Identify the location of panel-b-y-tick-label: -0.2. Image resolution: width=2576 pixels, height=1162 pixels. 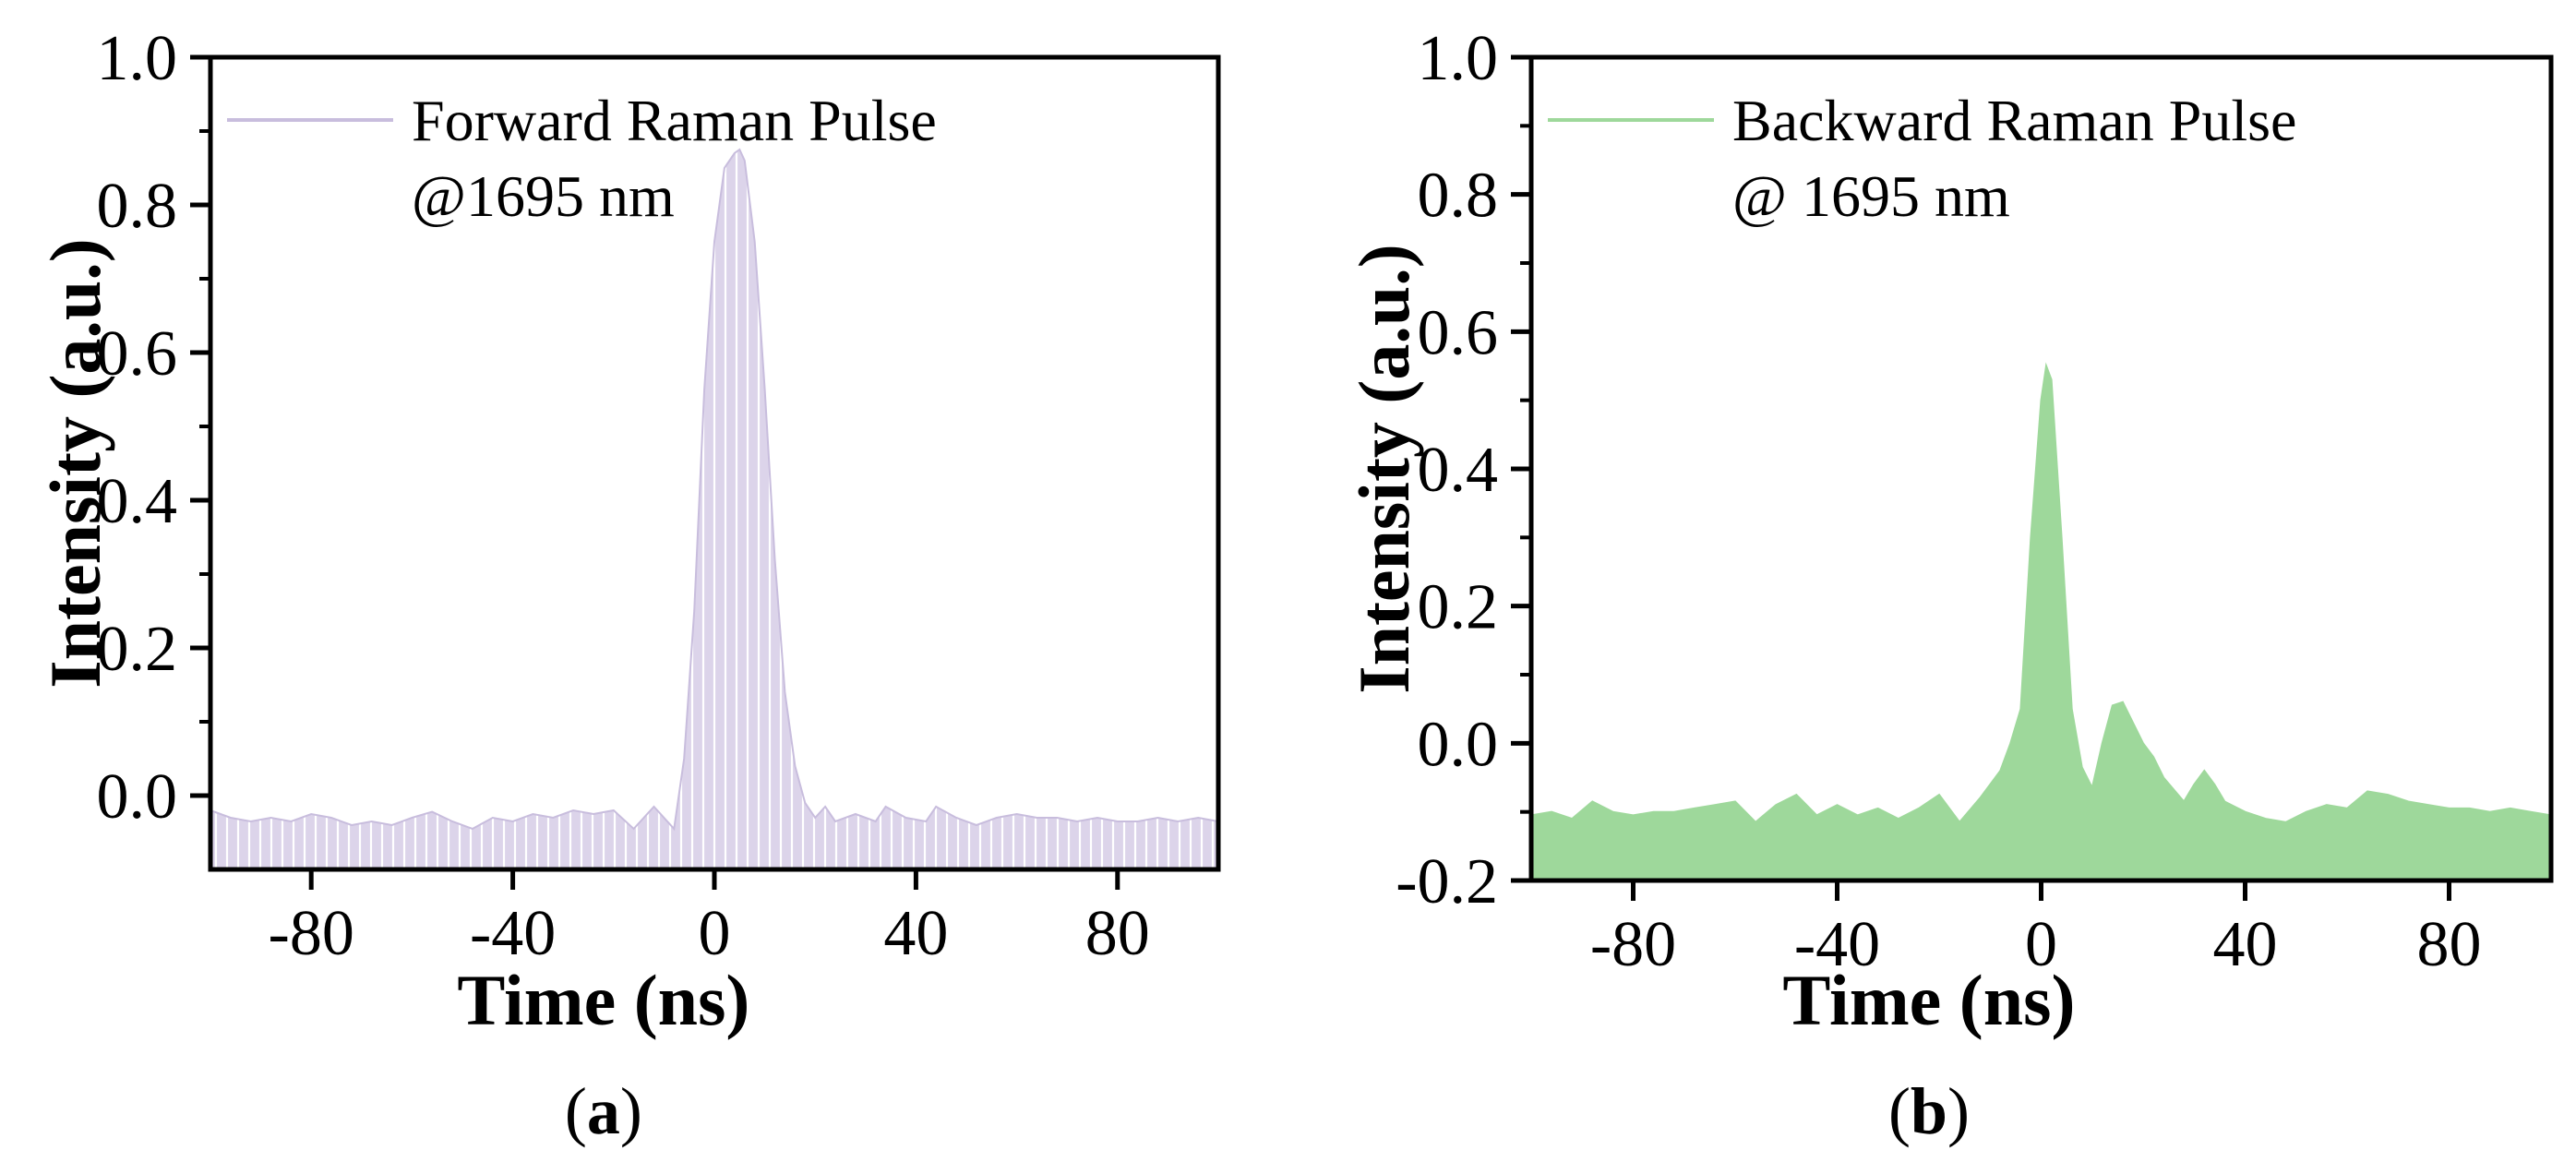
(1447, 881).